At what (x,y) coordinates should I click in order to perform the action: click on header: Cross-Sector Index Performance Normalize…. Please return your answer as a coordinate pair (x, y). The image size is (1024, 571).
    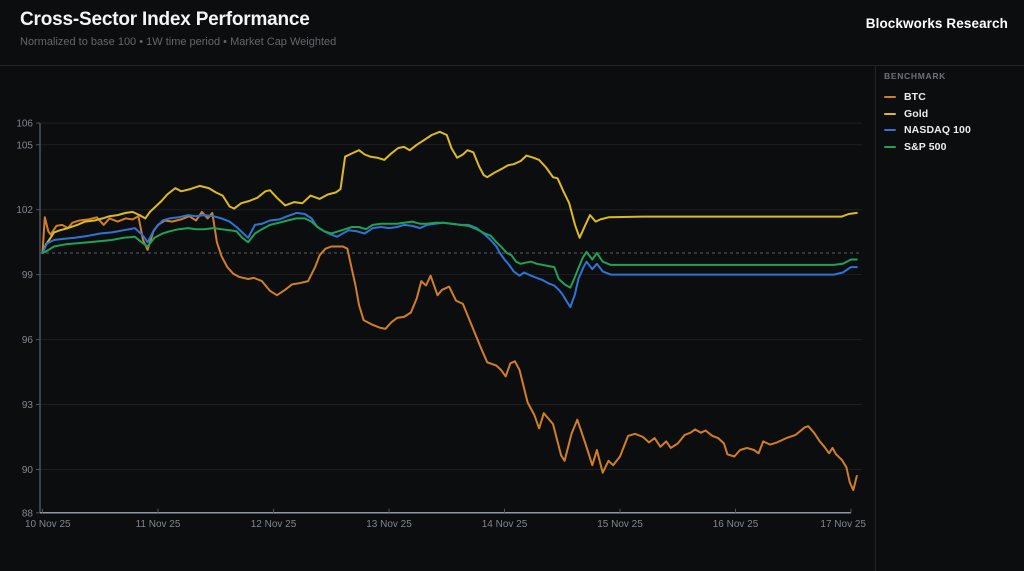
    Looking at the image, I should click on (512, 32).